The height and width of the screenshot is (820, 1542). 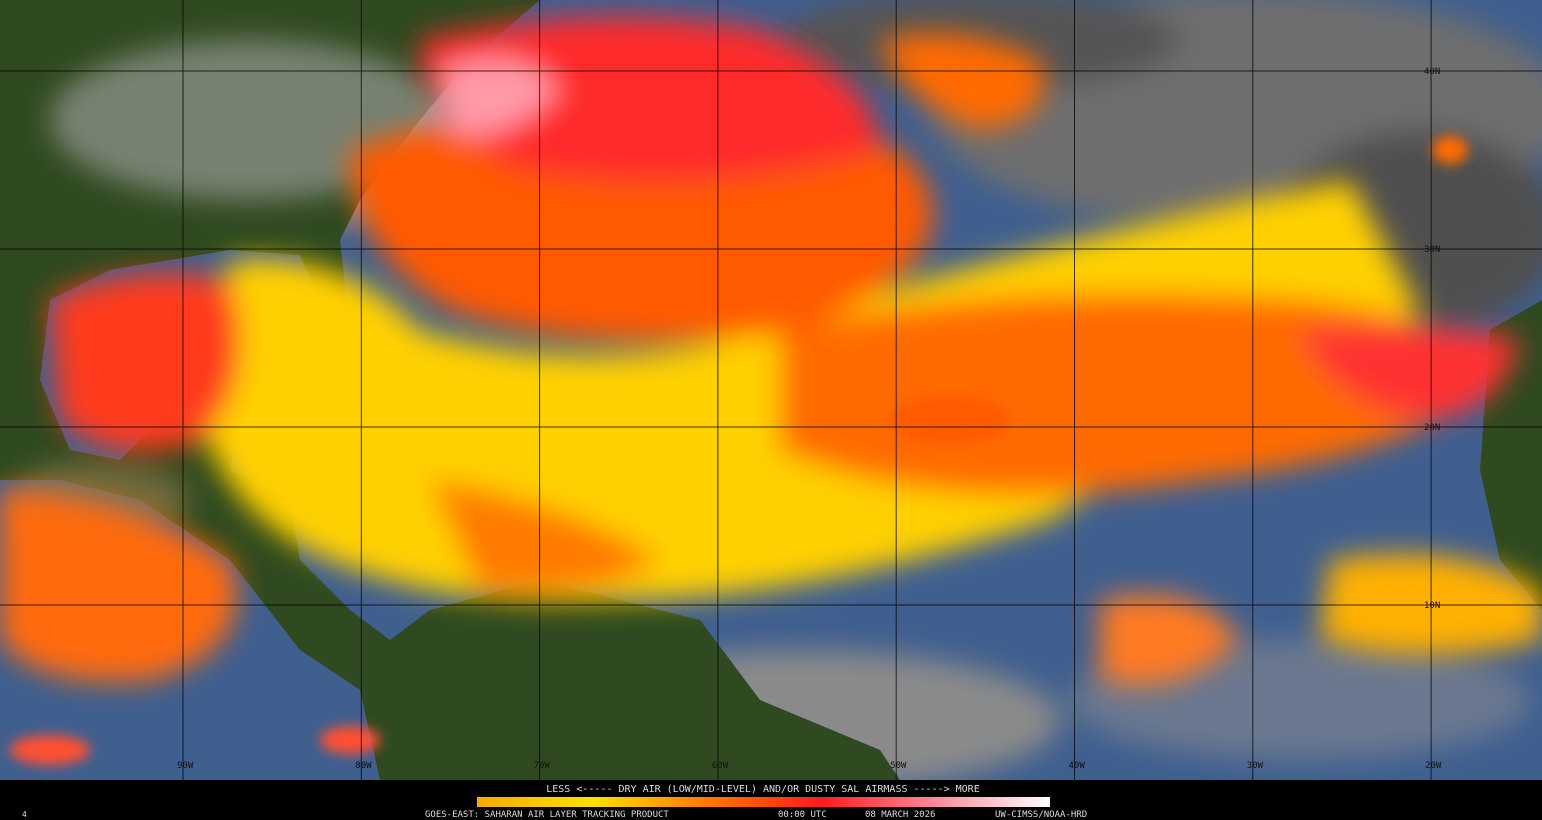 What do you see at coordinates (720, 766) in the screenshot?
I see `lon-label: 60W` at bounding box center [720, 766].